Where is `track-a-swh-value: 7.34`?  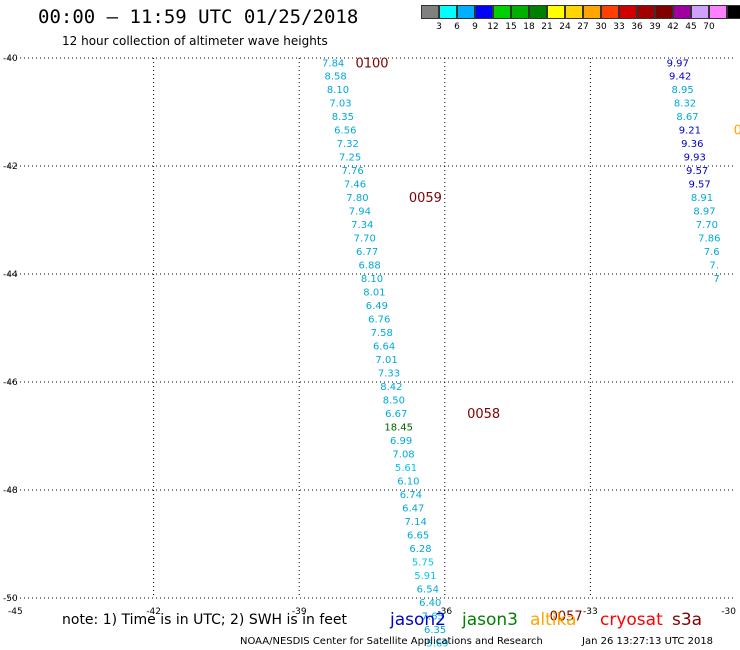
track-a-swh-value: 7.34 is located at coordinates (362, 225).